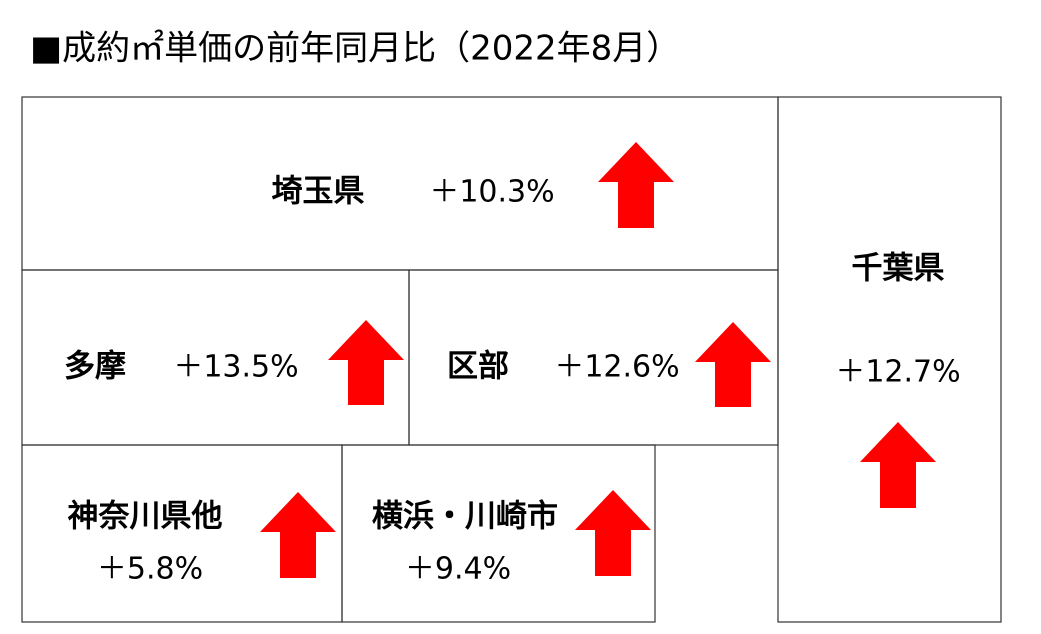  What do you see at coordinates (318, 192) in the screenshot?
I see `region-name: 埼玉県` at bounding box center [318, 192].